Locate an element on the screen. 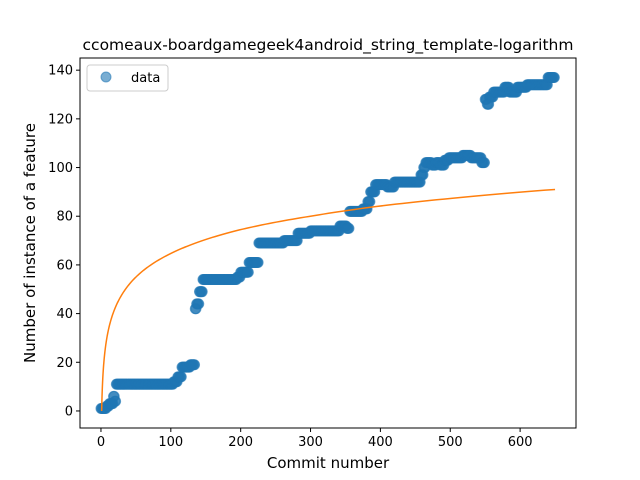  y-tick-label: 0 is located at coordinates (69, 411).